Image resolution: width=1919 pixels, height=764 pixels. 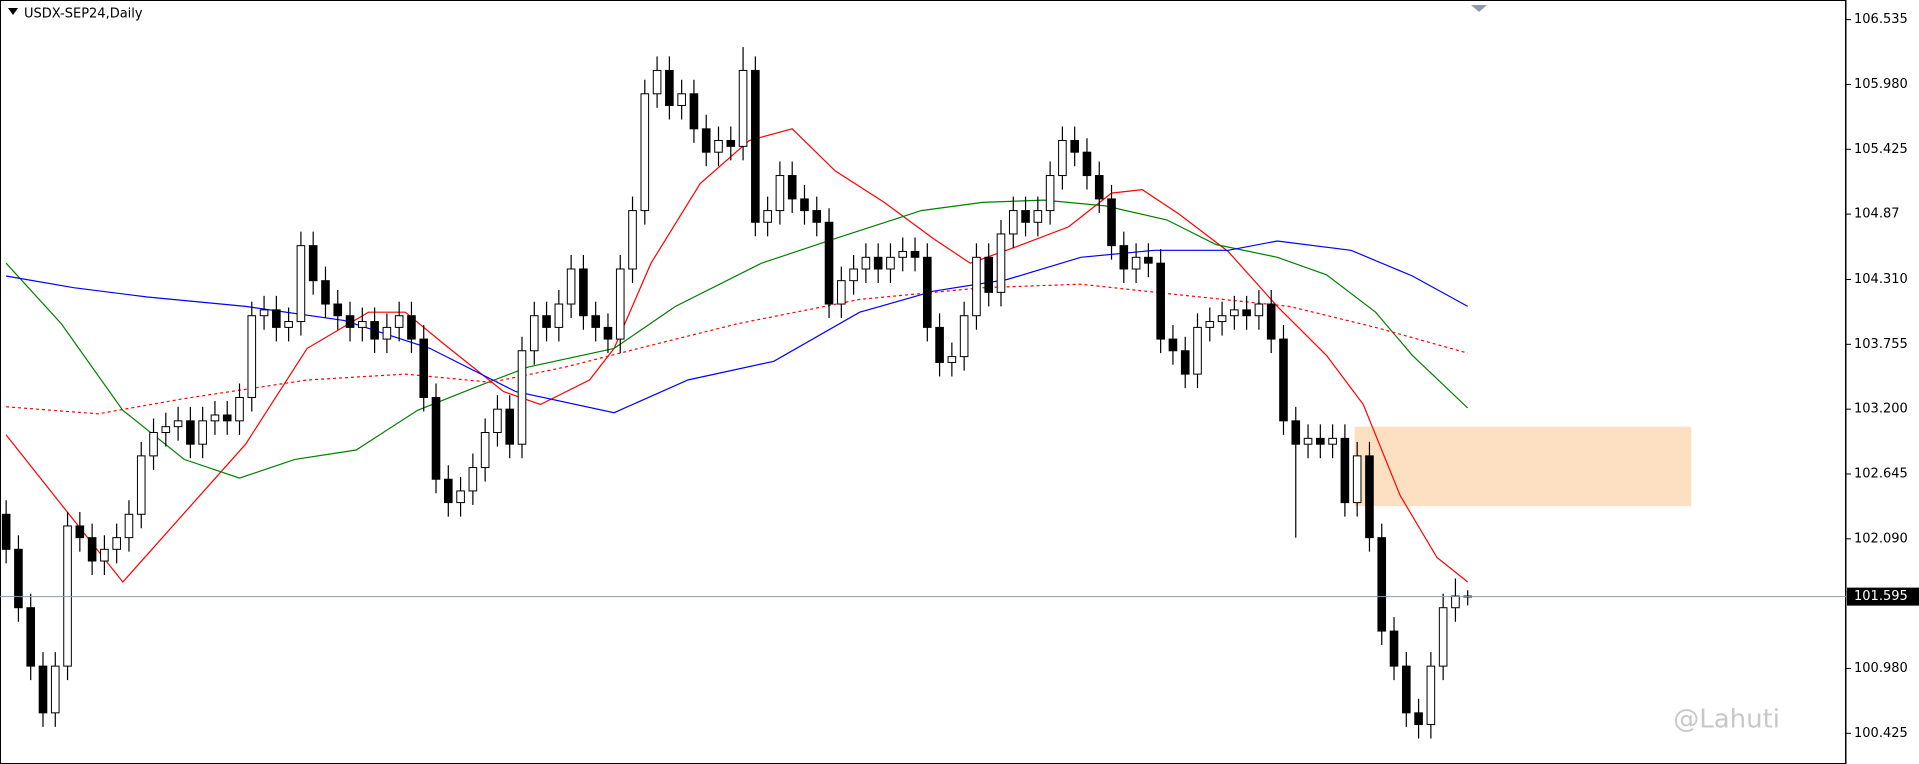 What do you see at coordinates (1881, 149) in the screenshot?
I see `y-tick-label: 105.425` at bounding box center [1881, 149].